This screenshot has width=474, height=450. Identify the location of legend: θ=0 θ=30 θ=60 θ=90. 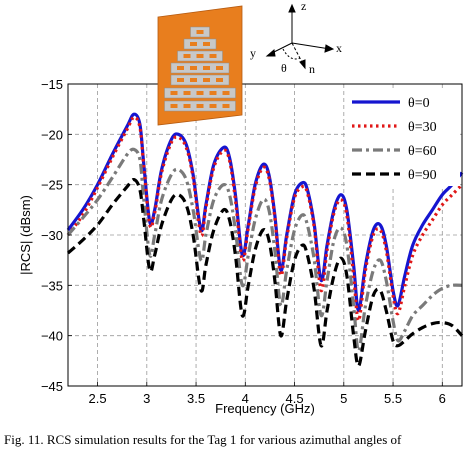
(403, 137).